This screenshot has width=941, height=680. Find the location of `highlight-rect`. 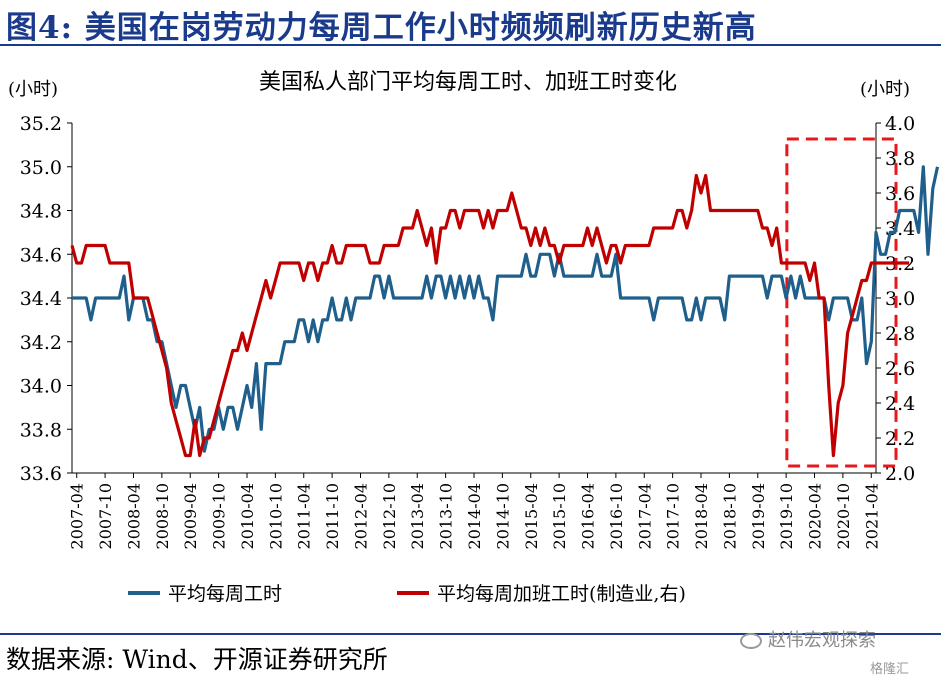

highlight-rect is located at coordinates (841, 302).